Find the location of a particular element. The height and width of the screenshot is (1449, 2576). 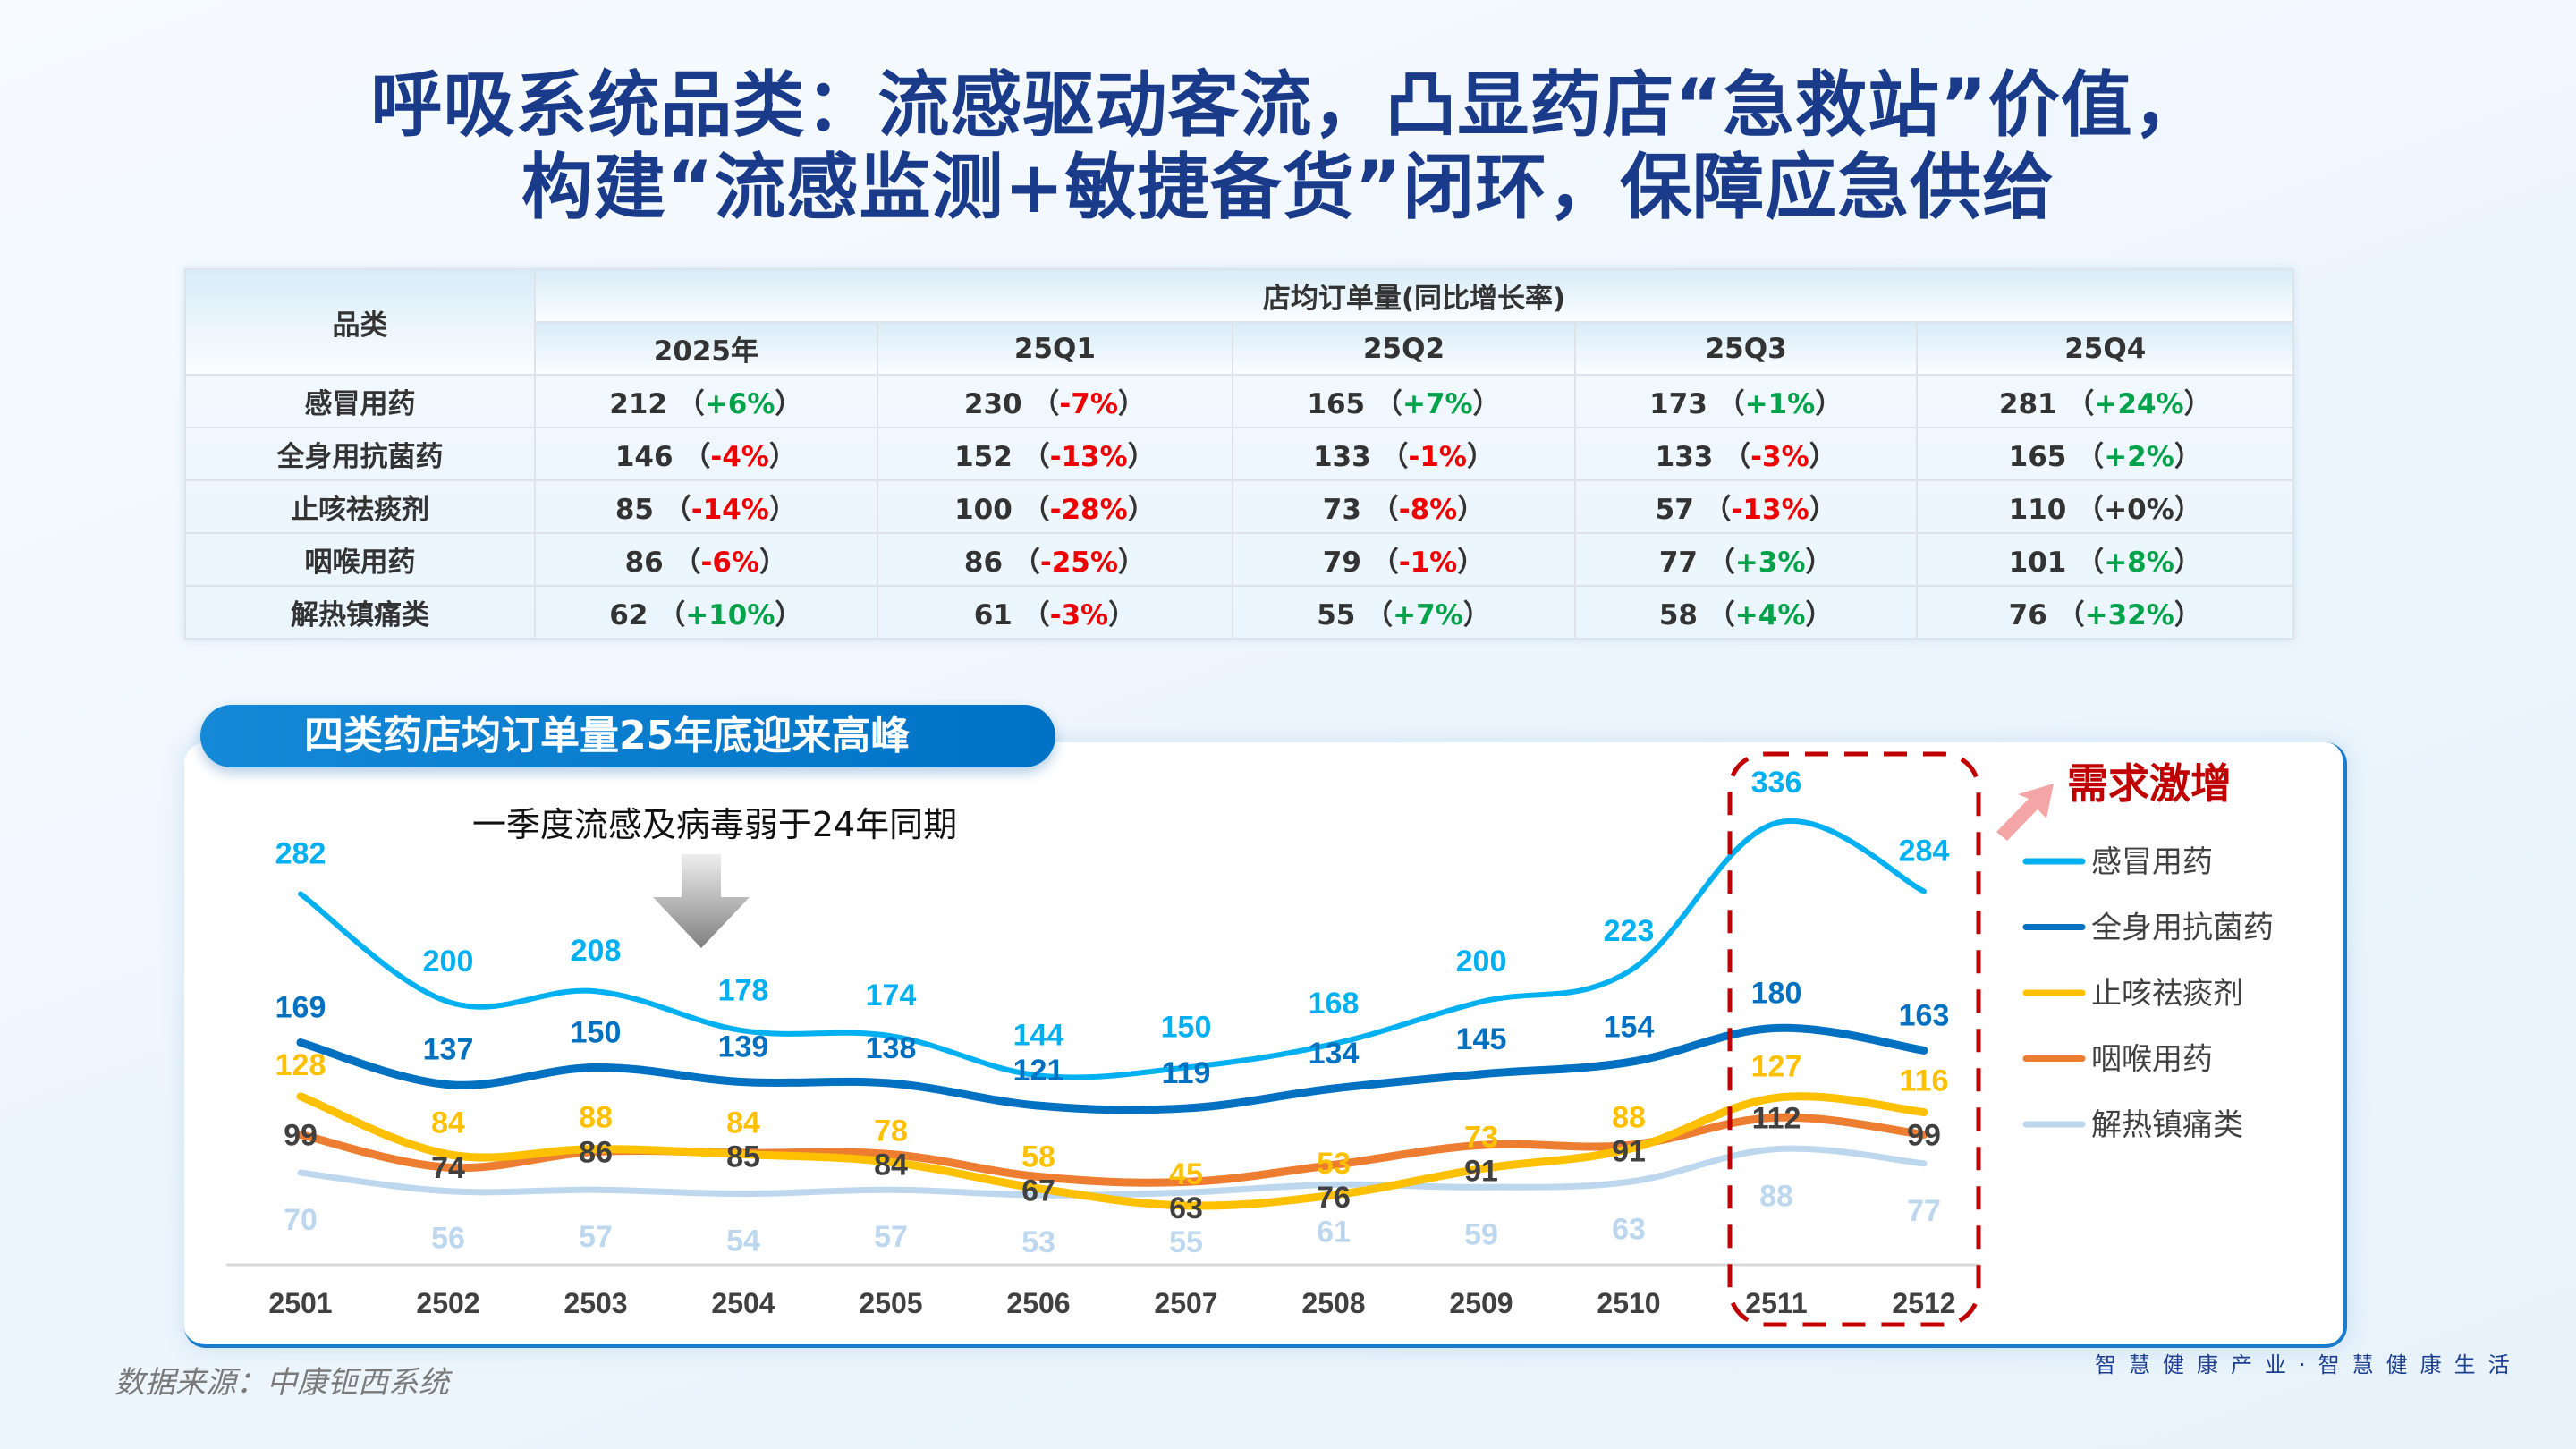

cell-value: 76 is located at coordinates (2027, 615).